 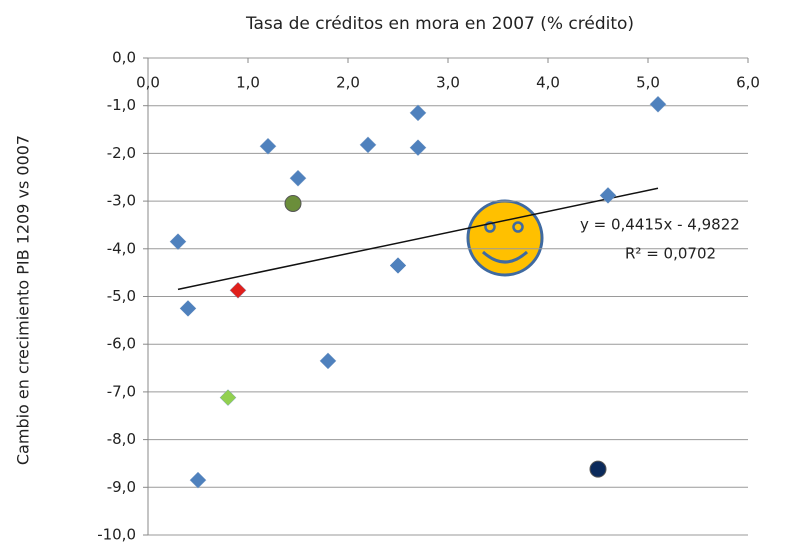 I want to click on x-tick-label: 2,0, so click(x=348, y=83).